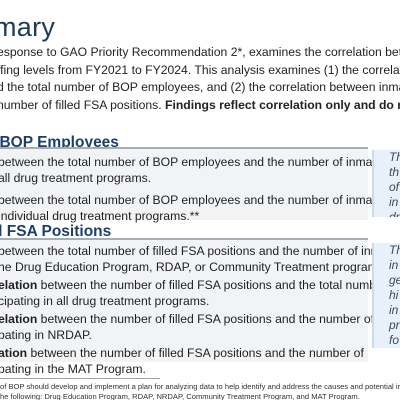 The width and height of the screenshot is (400, 400). I want to click on finding-line: individual drug treatment programs.**, so click(100, 216).